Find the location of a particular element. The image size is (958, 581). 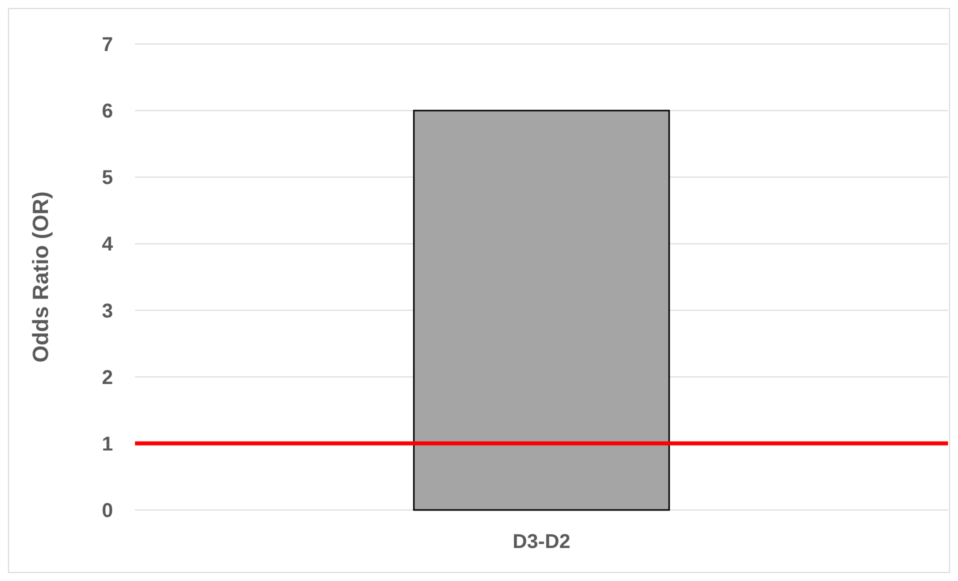

y-tick-label: 4 is located at coordinates (108, 245).